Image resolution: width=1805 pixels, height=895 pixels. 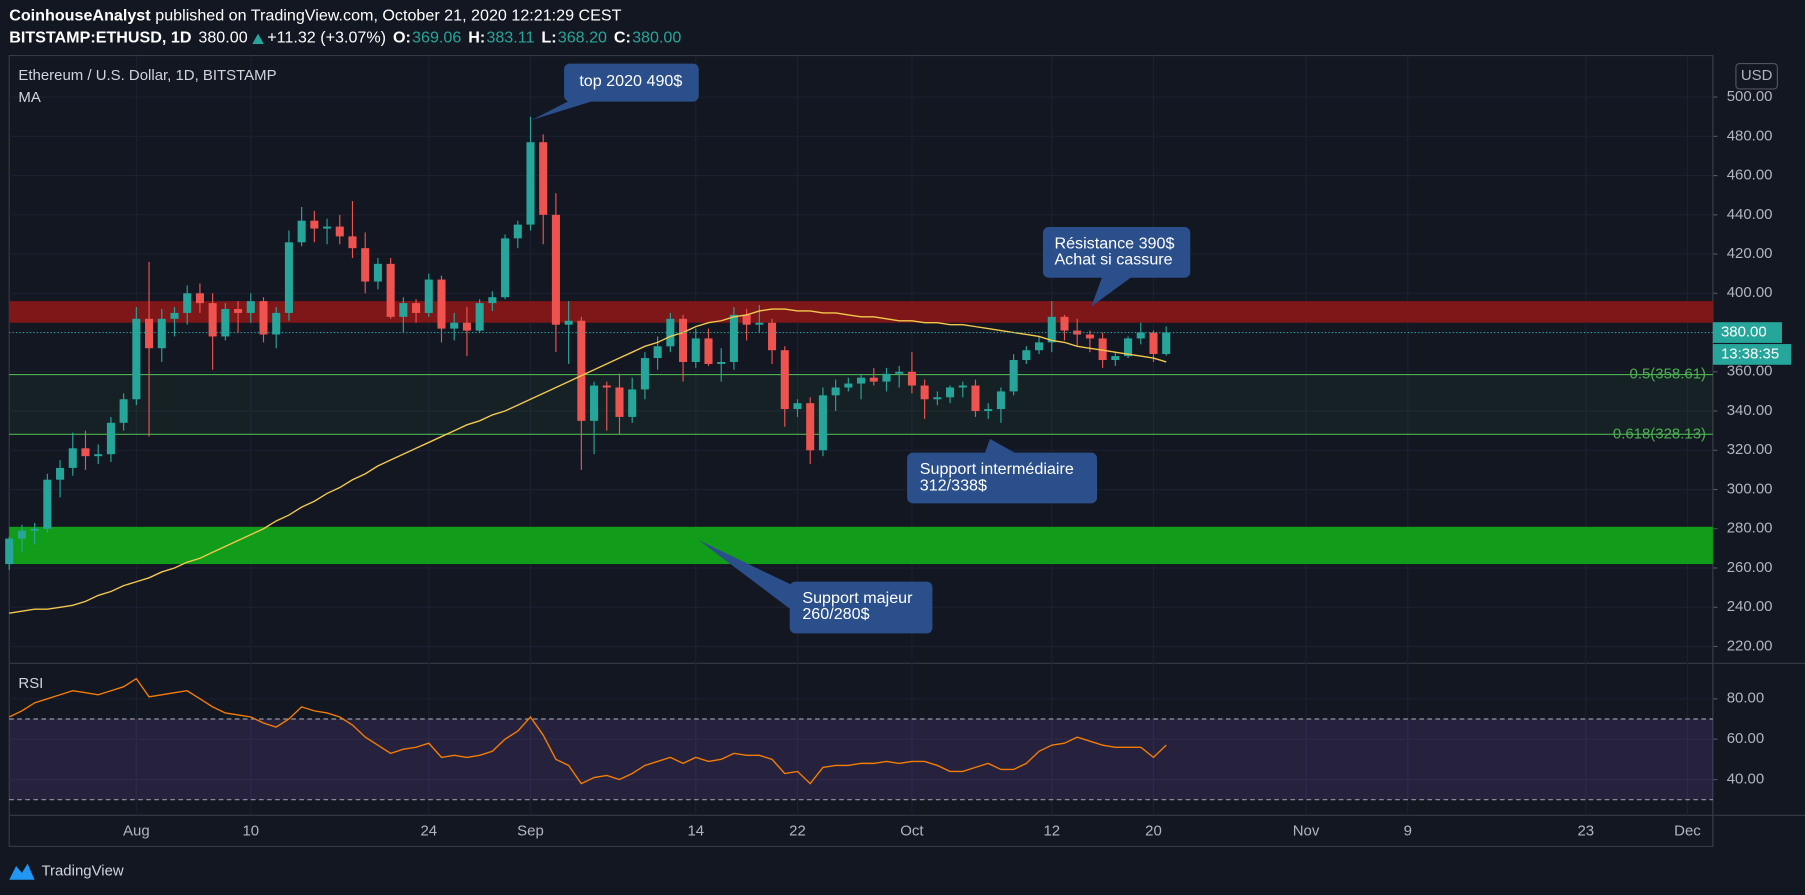 What do you see at coordinates (100, 38) in the screenshot?
I see `symbol: BITSTAMP:ETHUSD, 1D` at bounding box center [100, 38].